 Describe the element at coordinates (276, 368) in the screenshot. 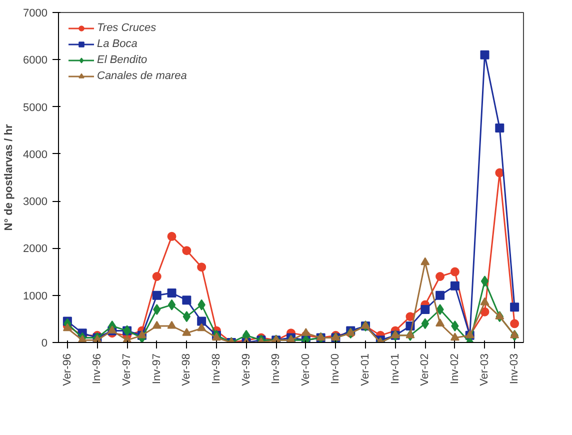

I see `x-tick-label: Inv-99` at that location.